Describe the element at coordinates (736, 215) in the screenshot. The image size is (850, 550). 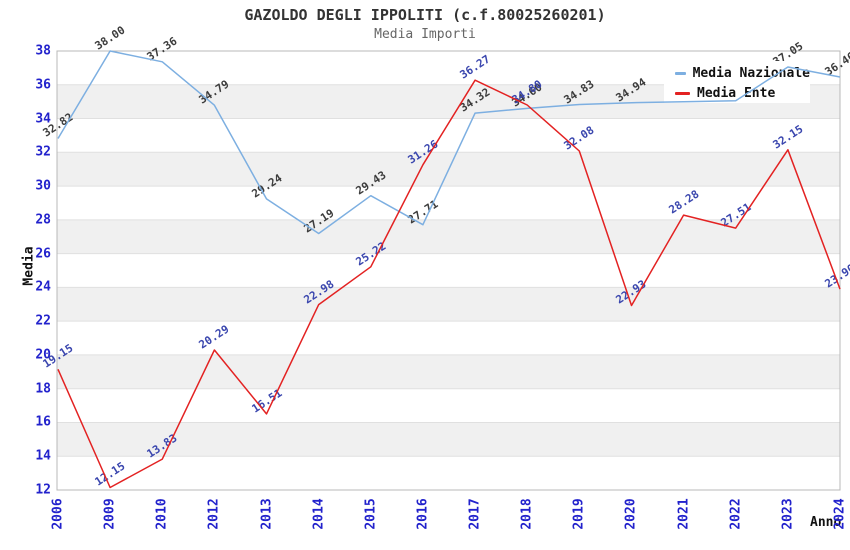
I see `point-label-media-ente-2022: 27.51` at that location.